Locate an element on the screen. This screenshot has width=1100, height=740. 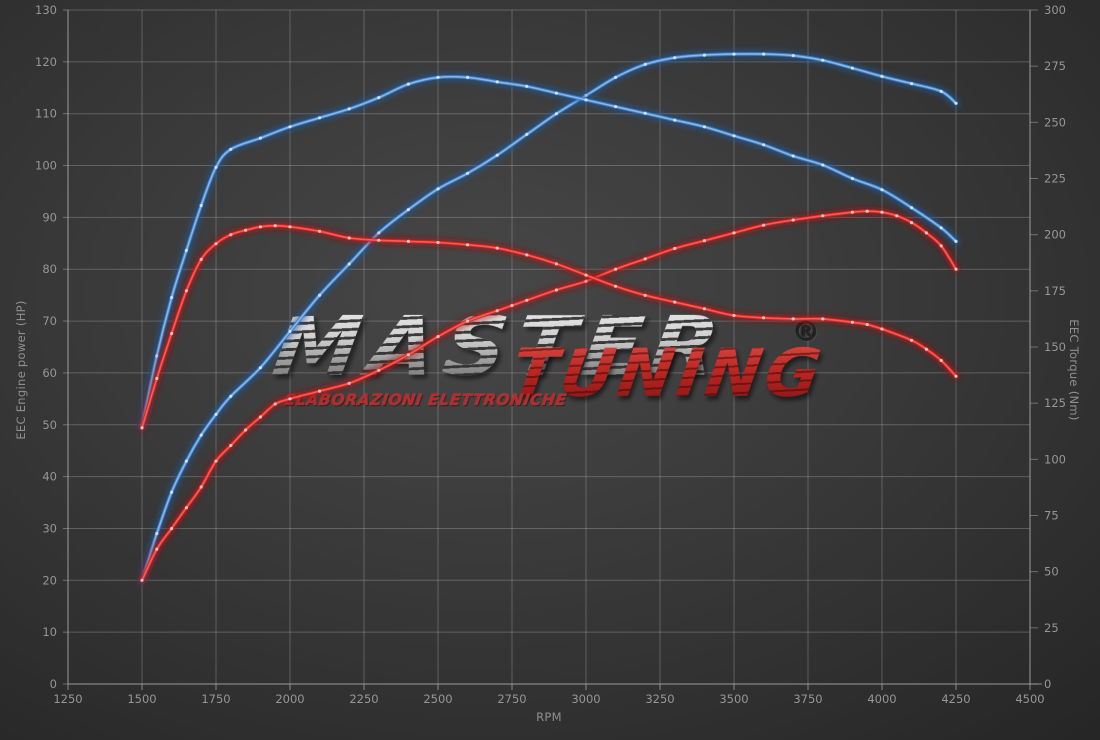
y-left-tick-label: 30 is located at coordinates (49, 528).